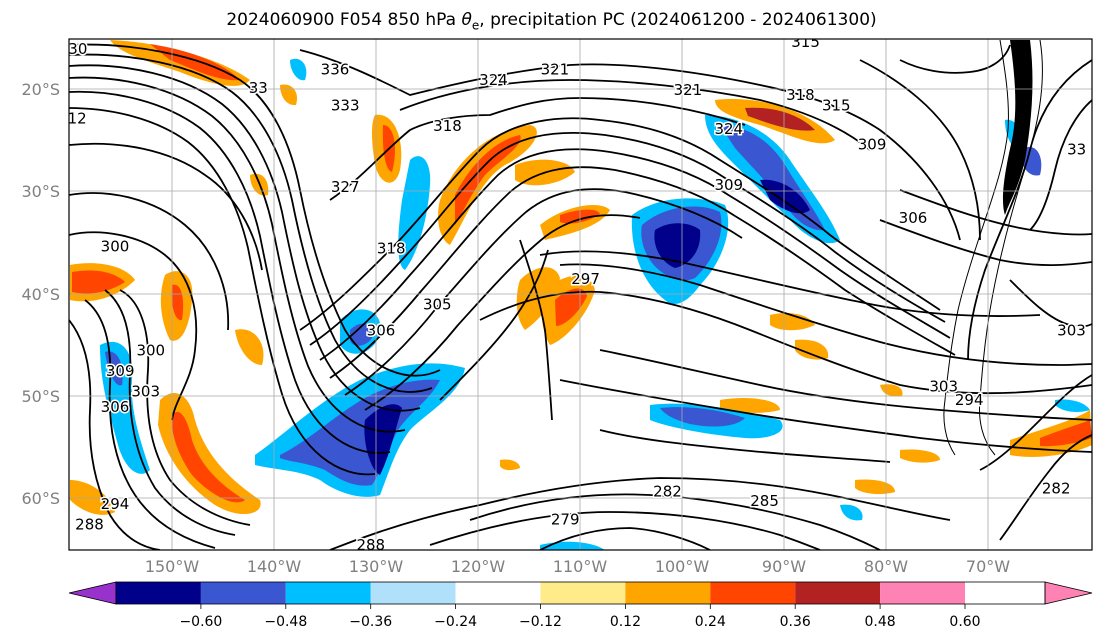 Image resolution: width=1103 pixels, height=643 pixels. What do you see at coordinates (40, 396) in the screenshot?
I see `lat-tick-label: 50°S` at bounding box center [40, 396].